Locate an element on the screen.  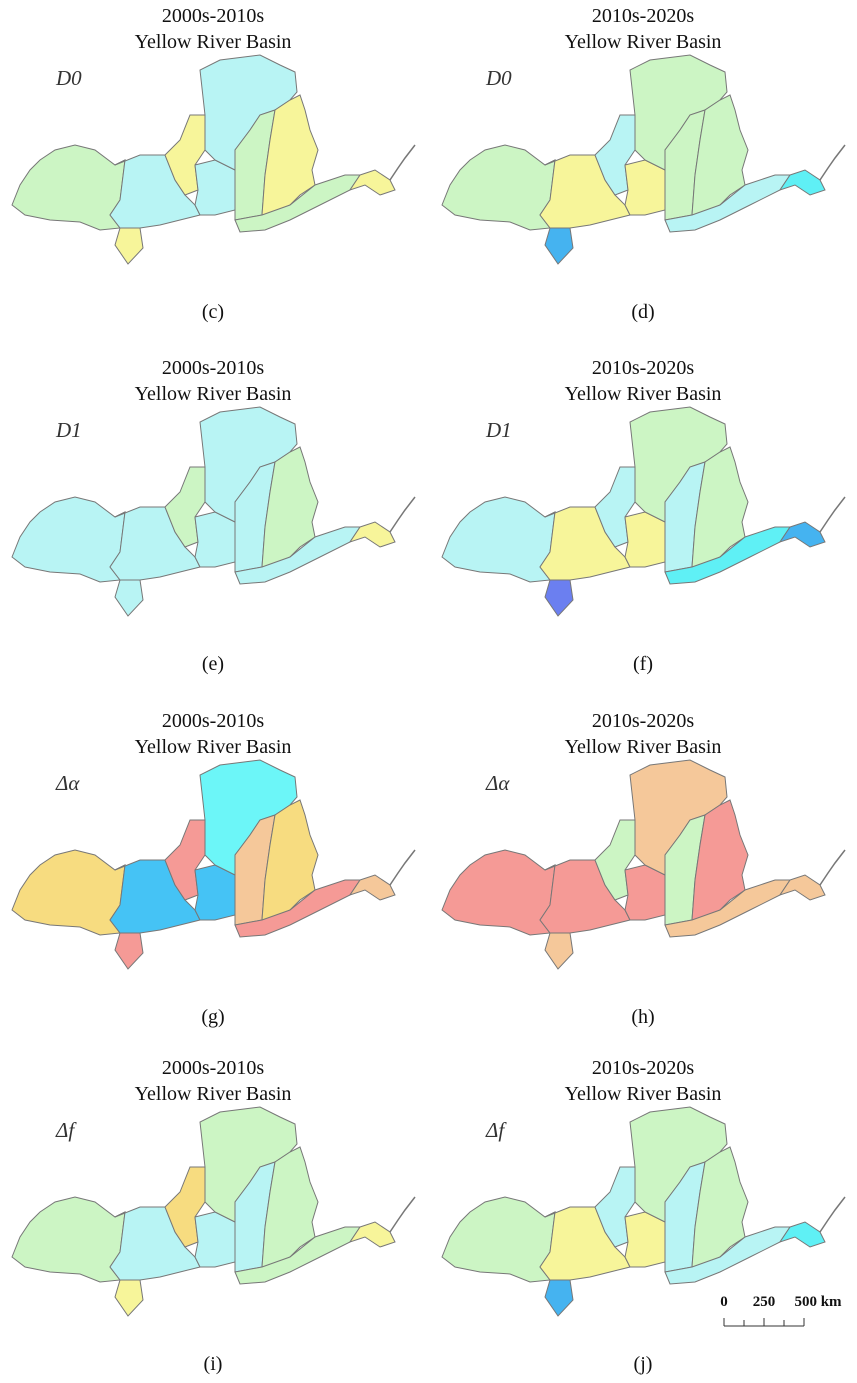
map-panel: 2000s-2010s Yellow River Basin Δα (g) is located at coordinates (213, 869).